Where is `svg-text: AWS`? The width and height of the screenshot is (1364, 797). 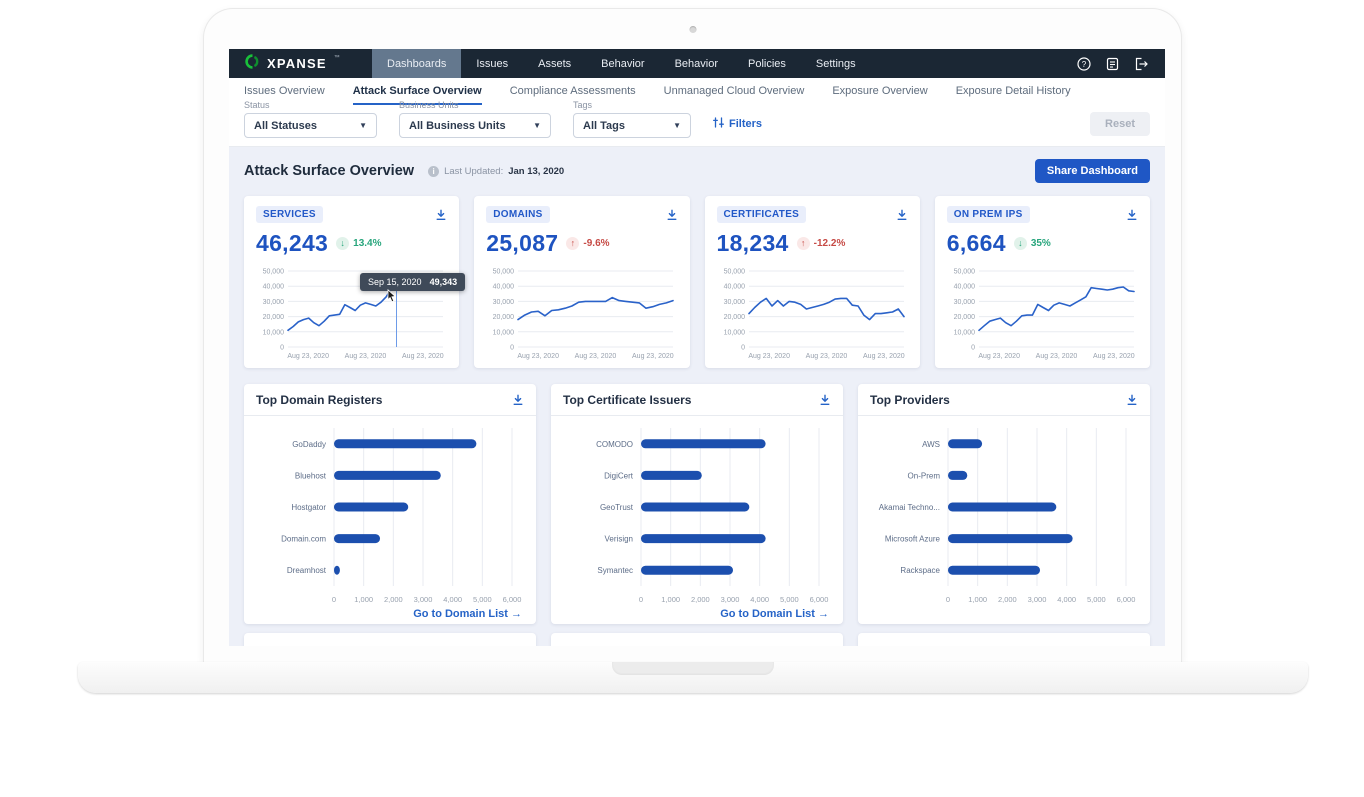 svg-text: AWS is located at coordinates (931, 444).